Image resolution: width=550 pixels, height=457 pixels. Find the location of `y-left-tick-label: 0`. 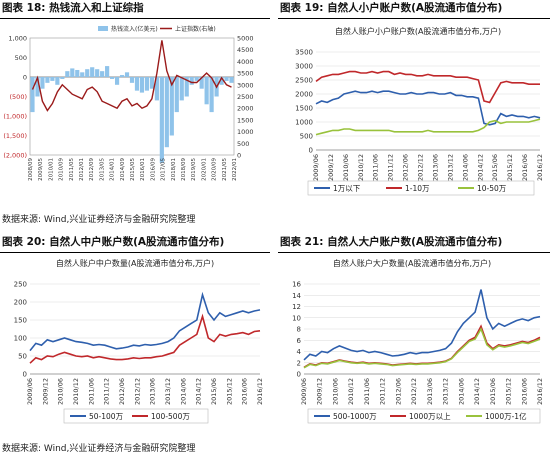

y-left-tick-label: 0 is located at coordinates (25, 78).